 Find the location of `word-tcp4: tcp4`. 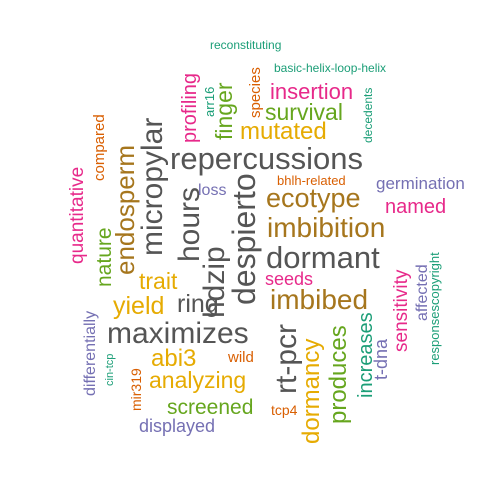

word-tcp4: tcp4 is located at coordinates (284, 410).